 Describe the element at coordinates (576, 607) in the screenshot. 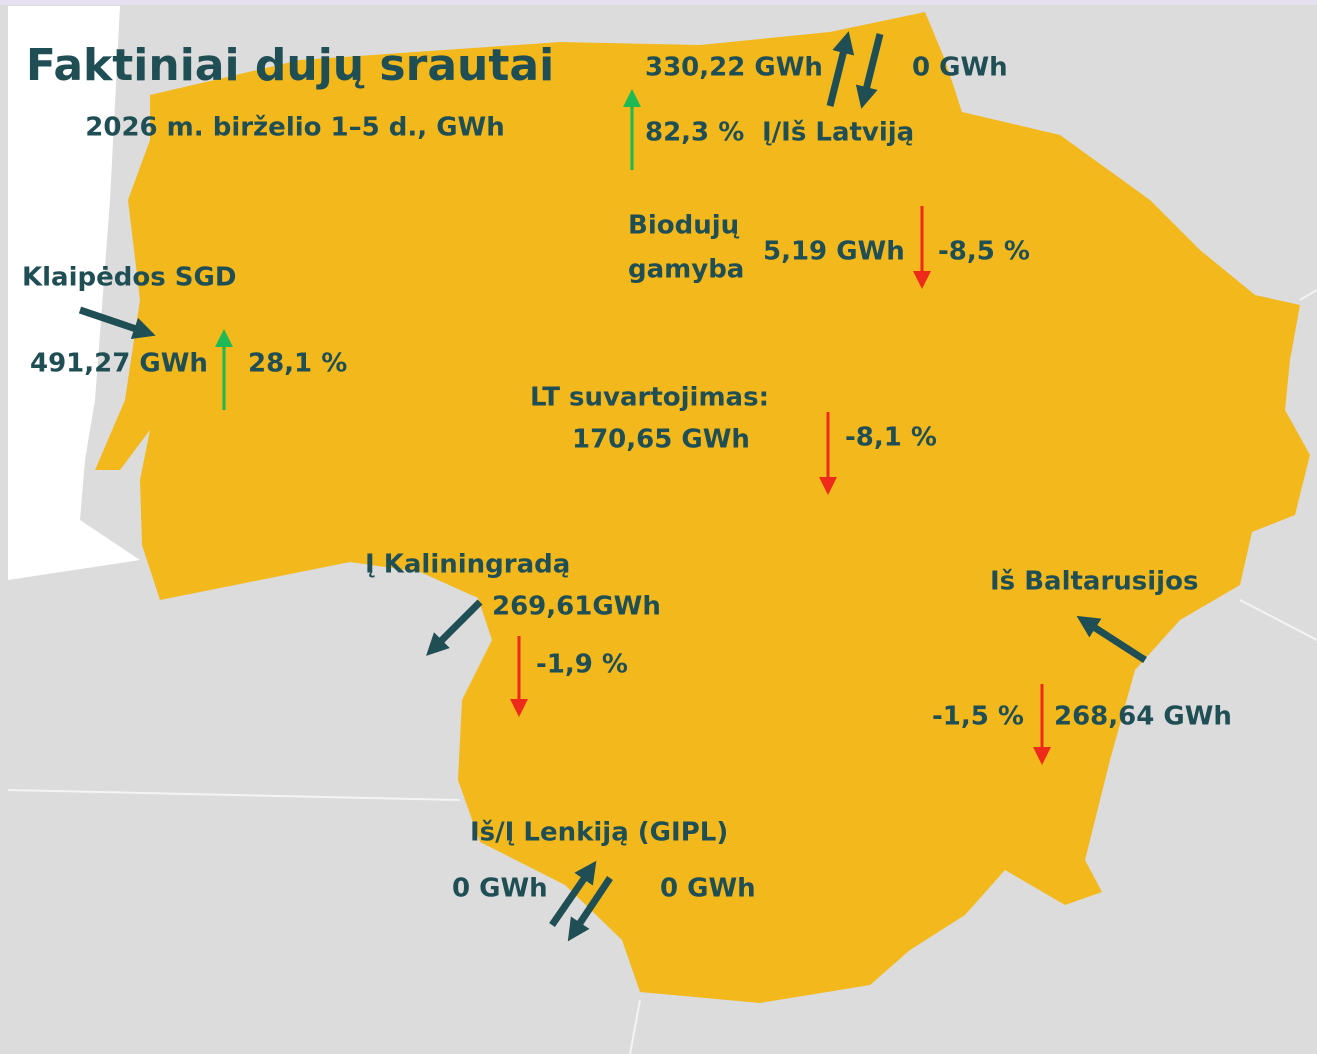

I see `kaliningrad-value: 269,61GWh` at that location.